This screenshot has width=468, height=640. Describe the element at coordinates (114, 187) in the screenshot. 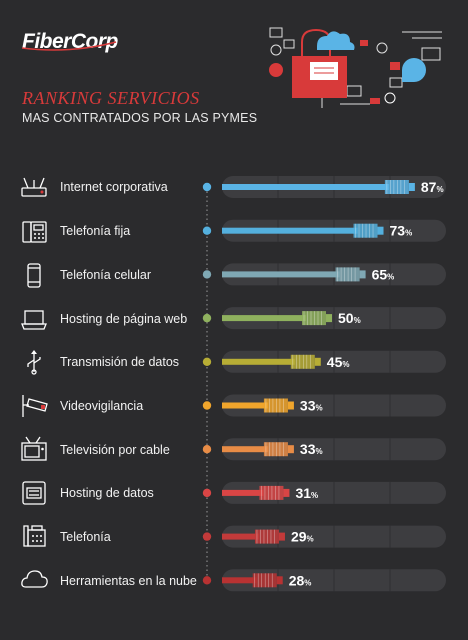

I see `label-internet-corporativa: Internet corporativa` at that location.